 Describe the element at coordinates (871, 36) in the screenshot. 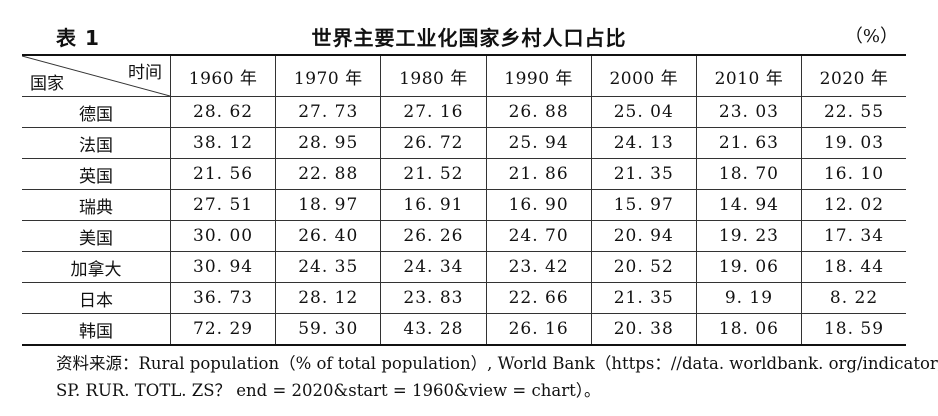

I see `unit-label: （%）` at that location.